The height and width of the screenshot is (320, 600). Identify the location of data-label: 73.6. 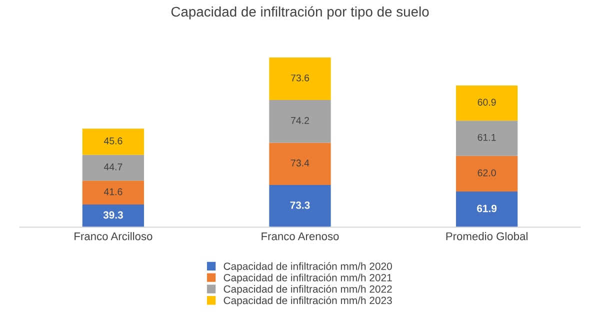
(300, 78).